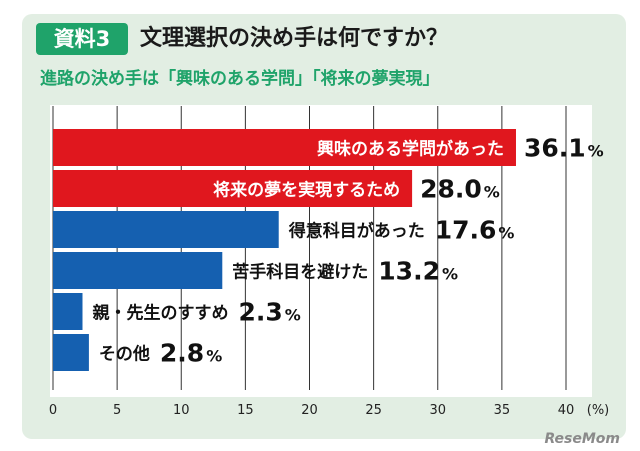  Describe the element at coordinates (598, 410) in the screenshot. I see `x-unit-label: (%)` at that location.